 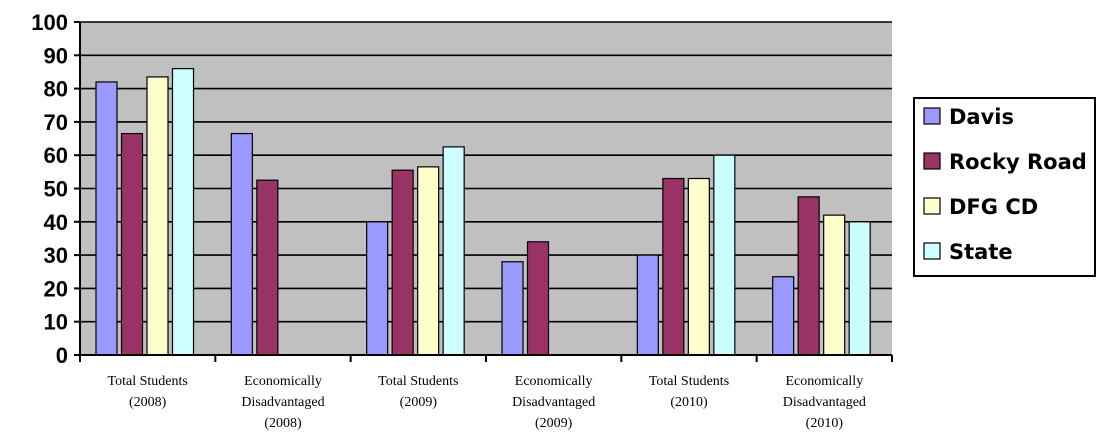 I want to click on x-tick-label: Economically Disadvantaged (2010), so click(x=824, y=402).